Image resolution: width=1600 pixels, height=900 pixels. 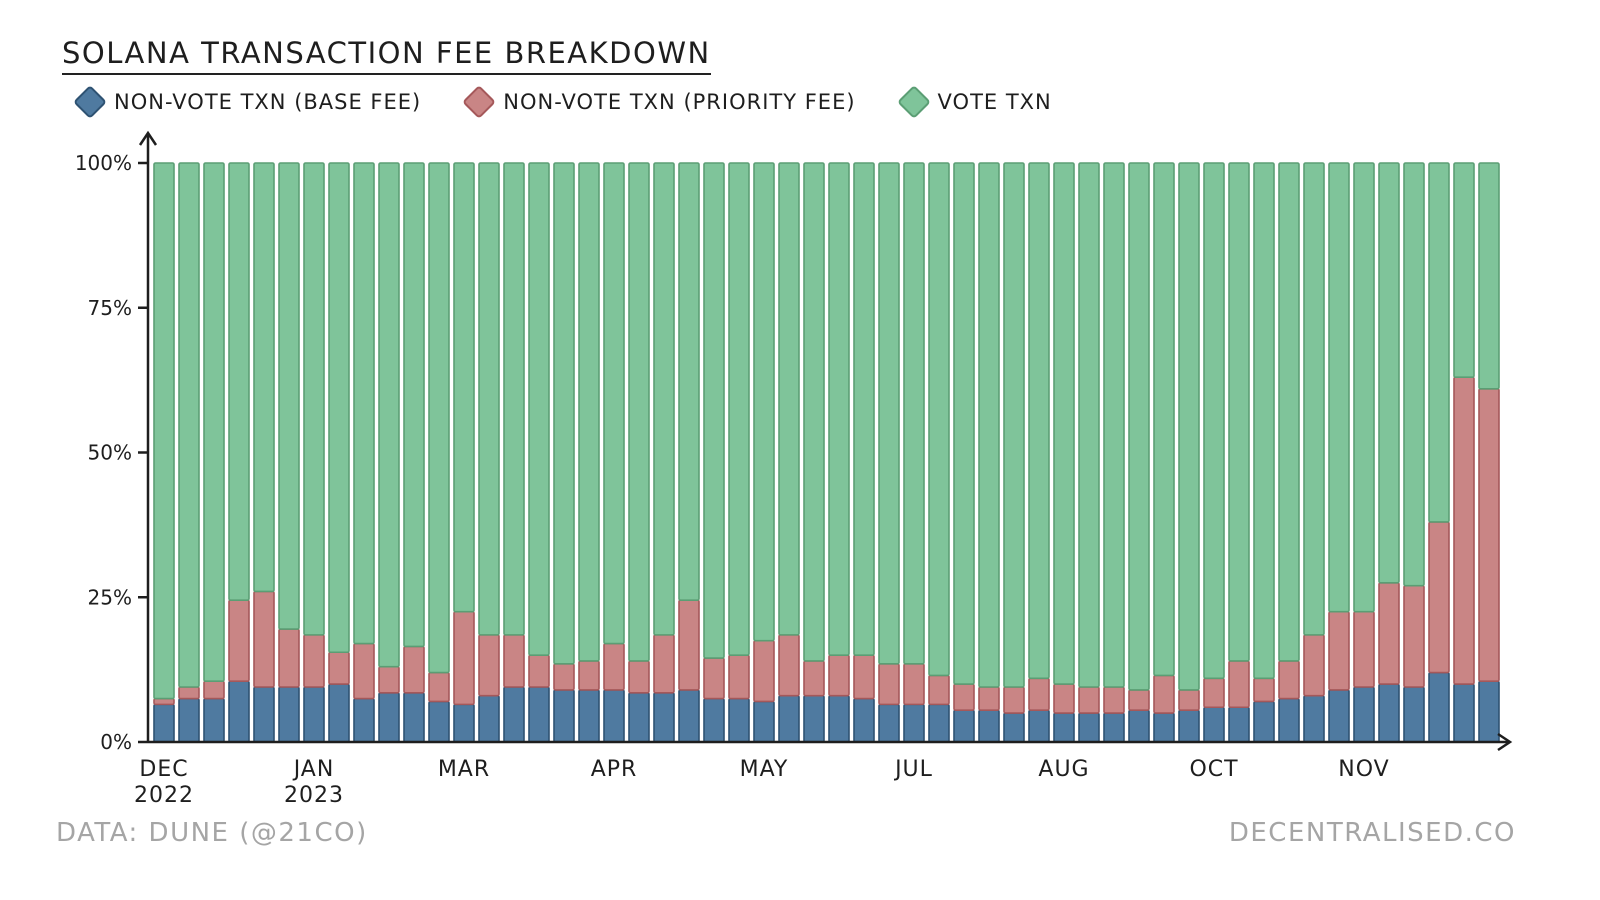 I want to click on legend-item-base-fee: NON-VOTE TXN (BASE FEE), so click(x=247, y=102).